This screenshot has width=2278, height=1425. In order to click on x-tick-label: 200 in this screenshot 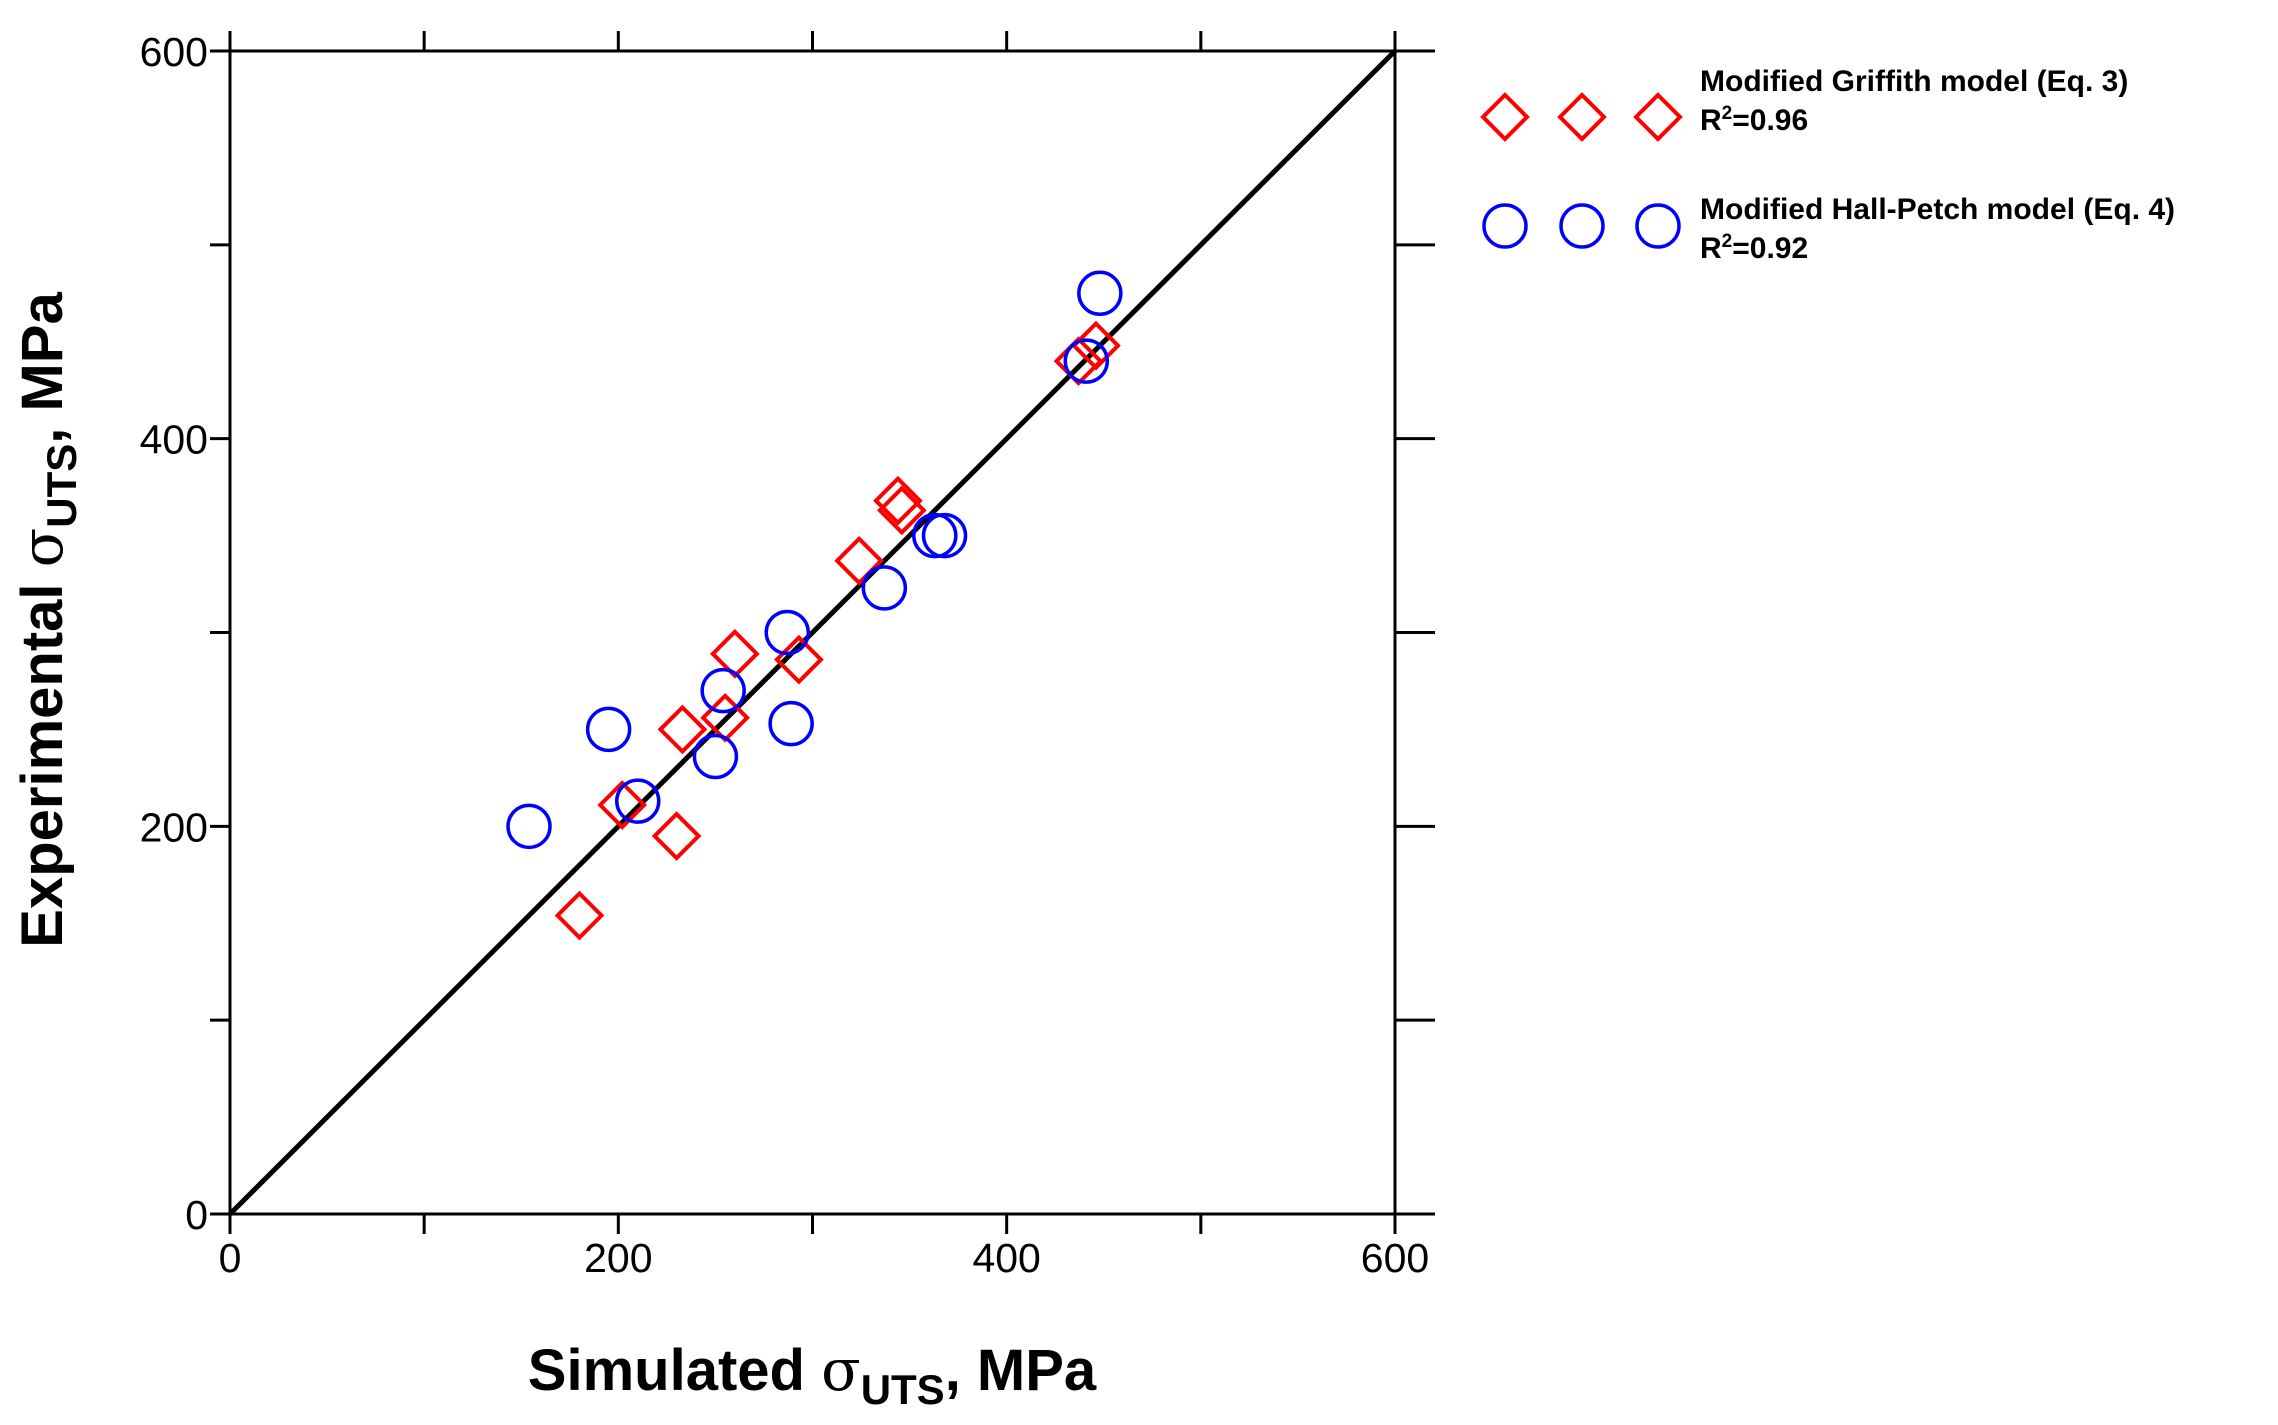, I will do `click(618, 1258)`.